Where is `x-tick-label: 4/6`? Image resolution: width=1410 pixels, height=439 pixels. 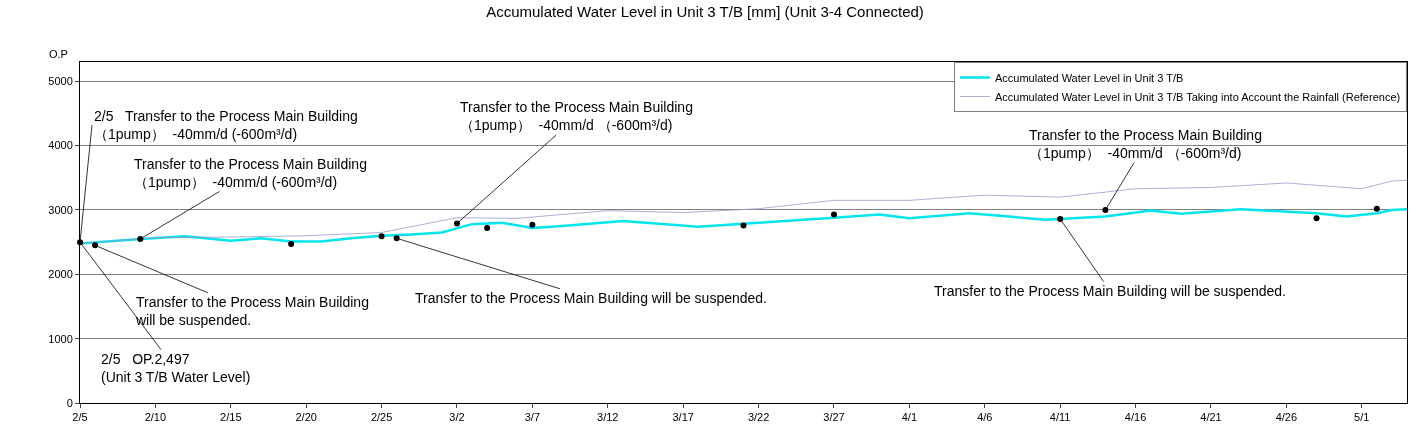 x-tick-label: 4/6 is located at coordinates (985, 417).